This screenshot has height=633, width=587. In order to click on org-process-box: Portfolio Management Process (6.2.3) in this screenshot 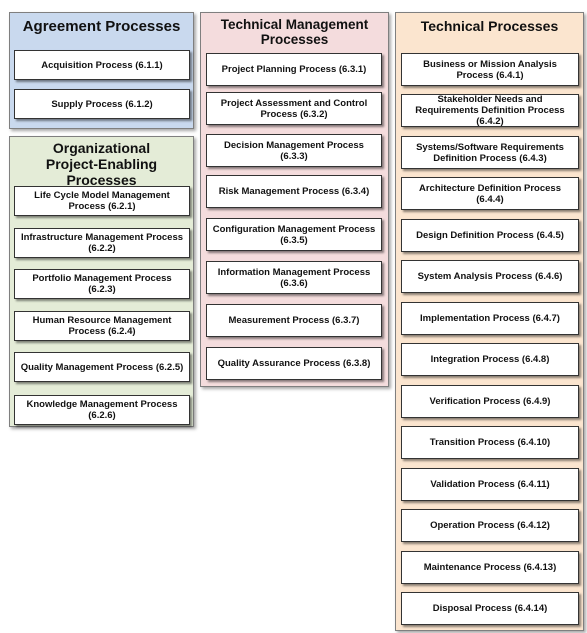, I will do `click(102, 284)`.